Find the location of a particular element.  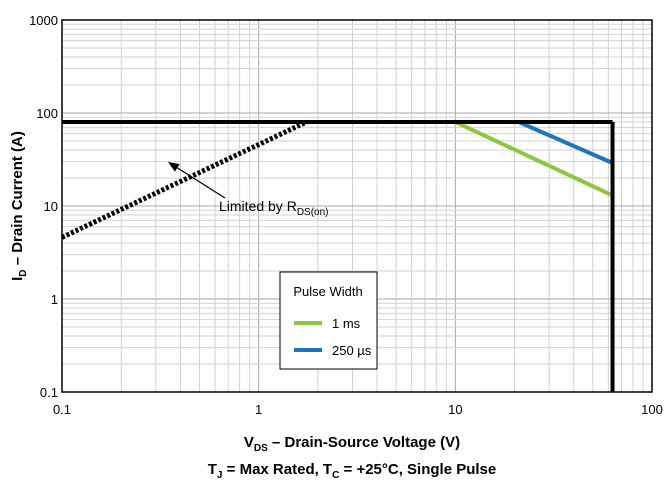

rds-on-annotation: Limited by RDS(on) is located at coordinates (248, 190).